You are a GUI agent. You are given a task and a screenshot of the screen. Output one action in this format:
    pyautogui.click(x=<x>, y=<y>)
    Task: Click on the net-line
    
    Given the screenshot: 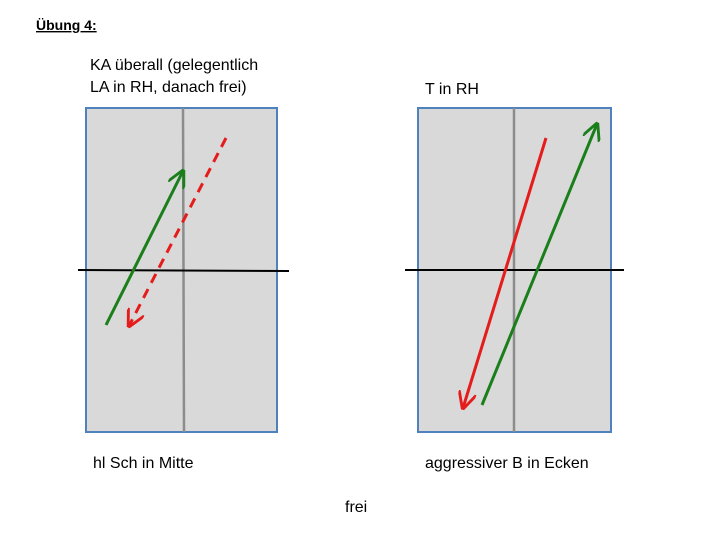 What is the action you would take?
    pyautogui.click(x=183, y=270)
    